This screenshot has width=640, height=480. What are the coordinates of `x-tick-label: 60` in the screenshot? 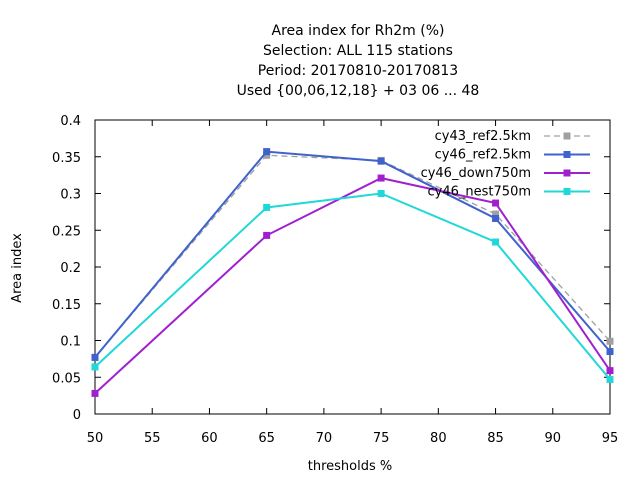 It's located at (209, 438).